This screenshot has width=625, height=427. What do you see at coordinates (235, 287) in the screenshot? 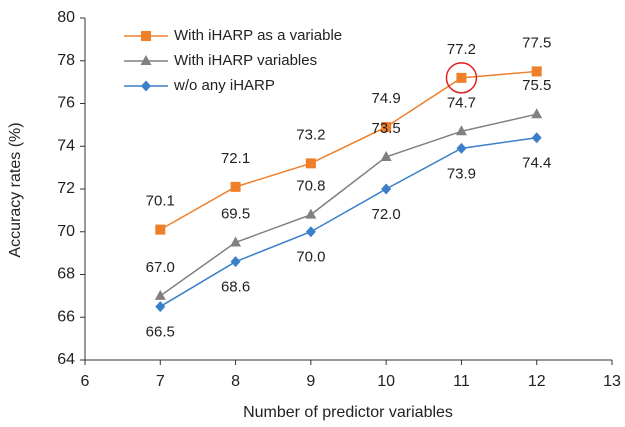
I see `data-label: 68.6` at bounding box center [235, 287].